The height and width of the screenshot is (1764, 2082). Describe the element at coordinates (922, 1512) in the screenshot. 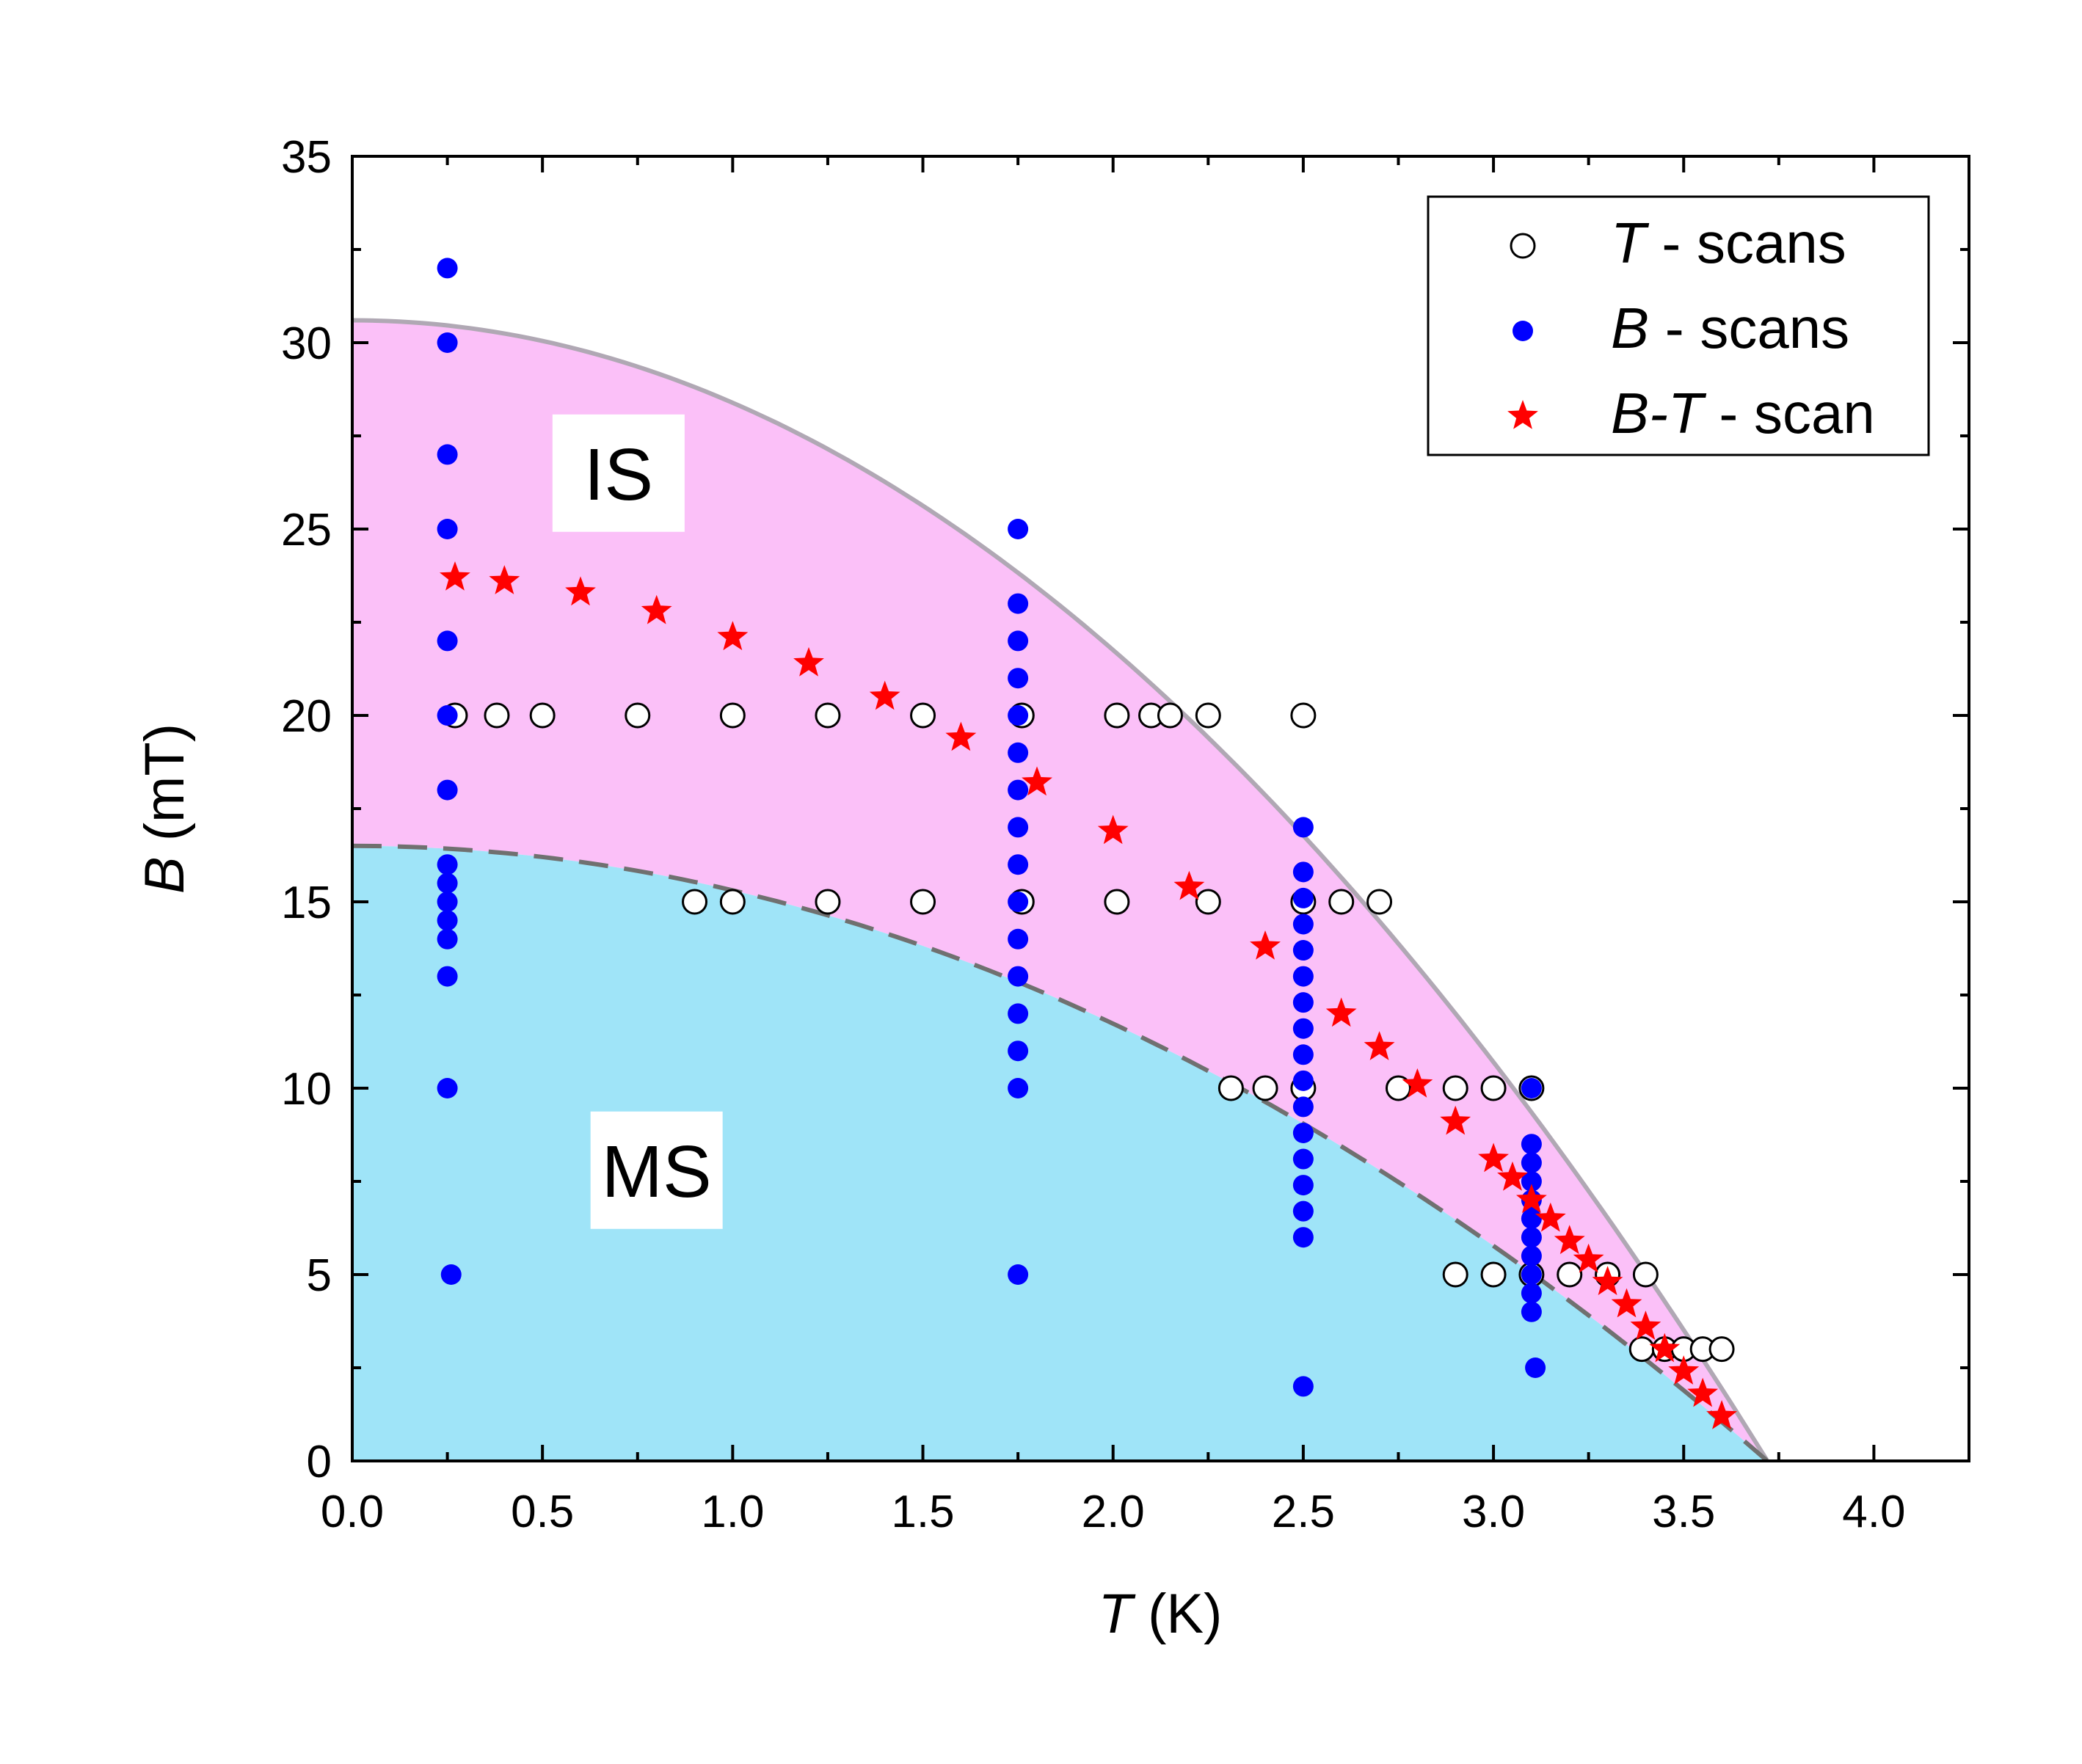

I see `x-tick-label: 1.5` at that location.